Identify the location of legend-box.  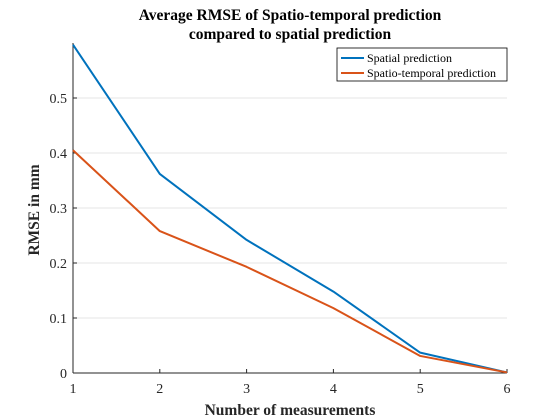
(422, 64).